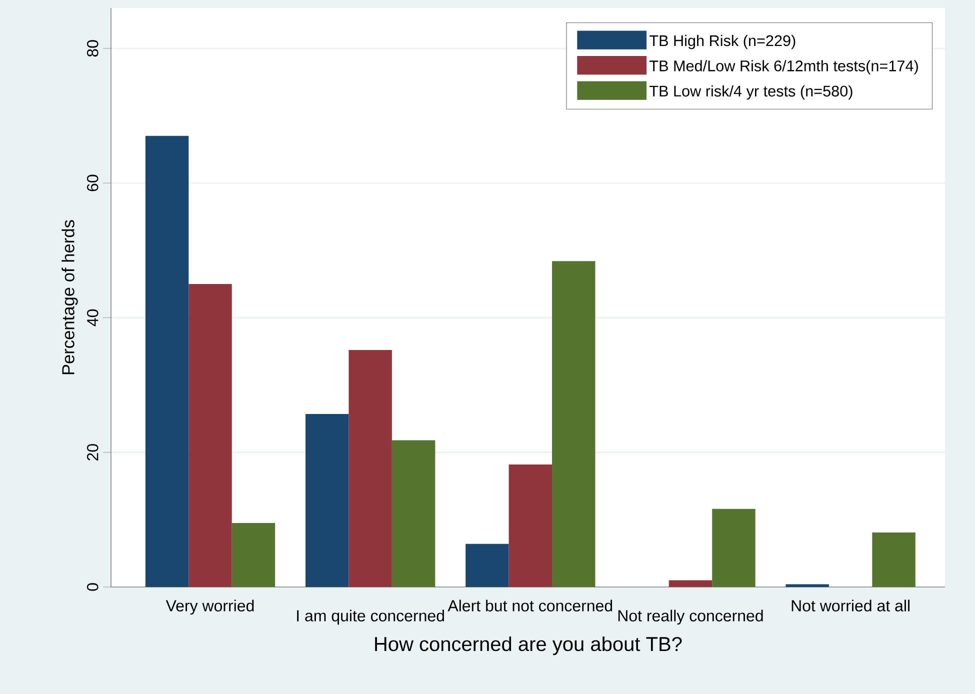 The height and width of the screenshot is (694, 975). What do you see at coordinates (92, 183) in the screenshot?
I see `y-tick-label: 60` at bounding box center [92, 183].